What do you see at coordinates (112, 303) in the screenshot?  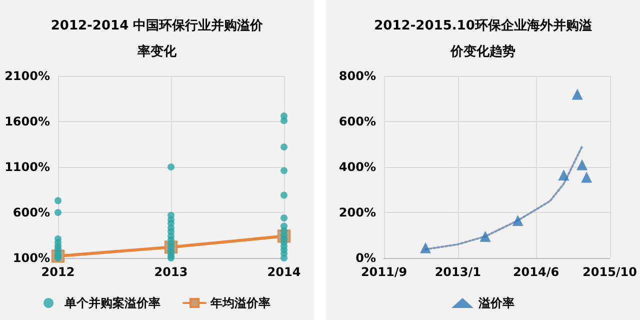 I see `legend-label: 单个并购案溢价率` at bounding box center [112, 303].